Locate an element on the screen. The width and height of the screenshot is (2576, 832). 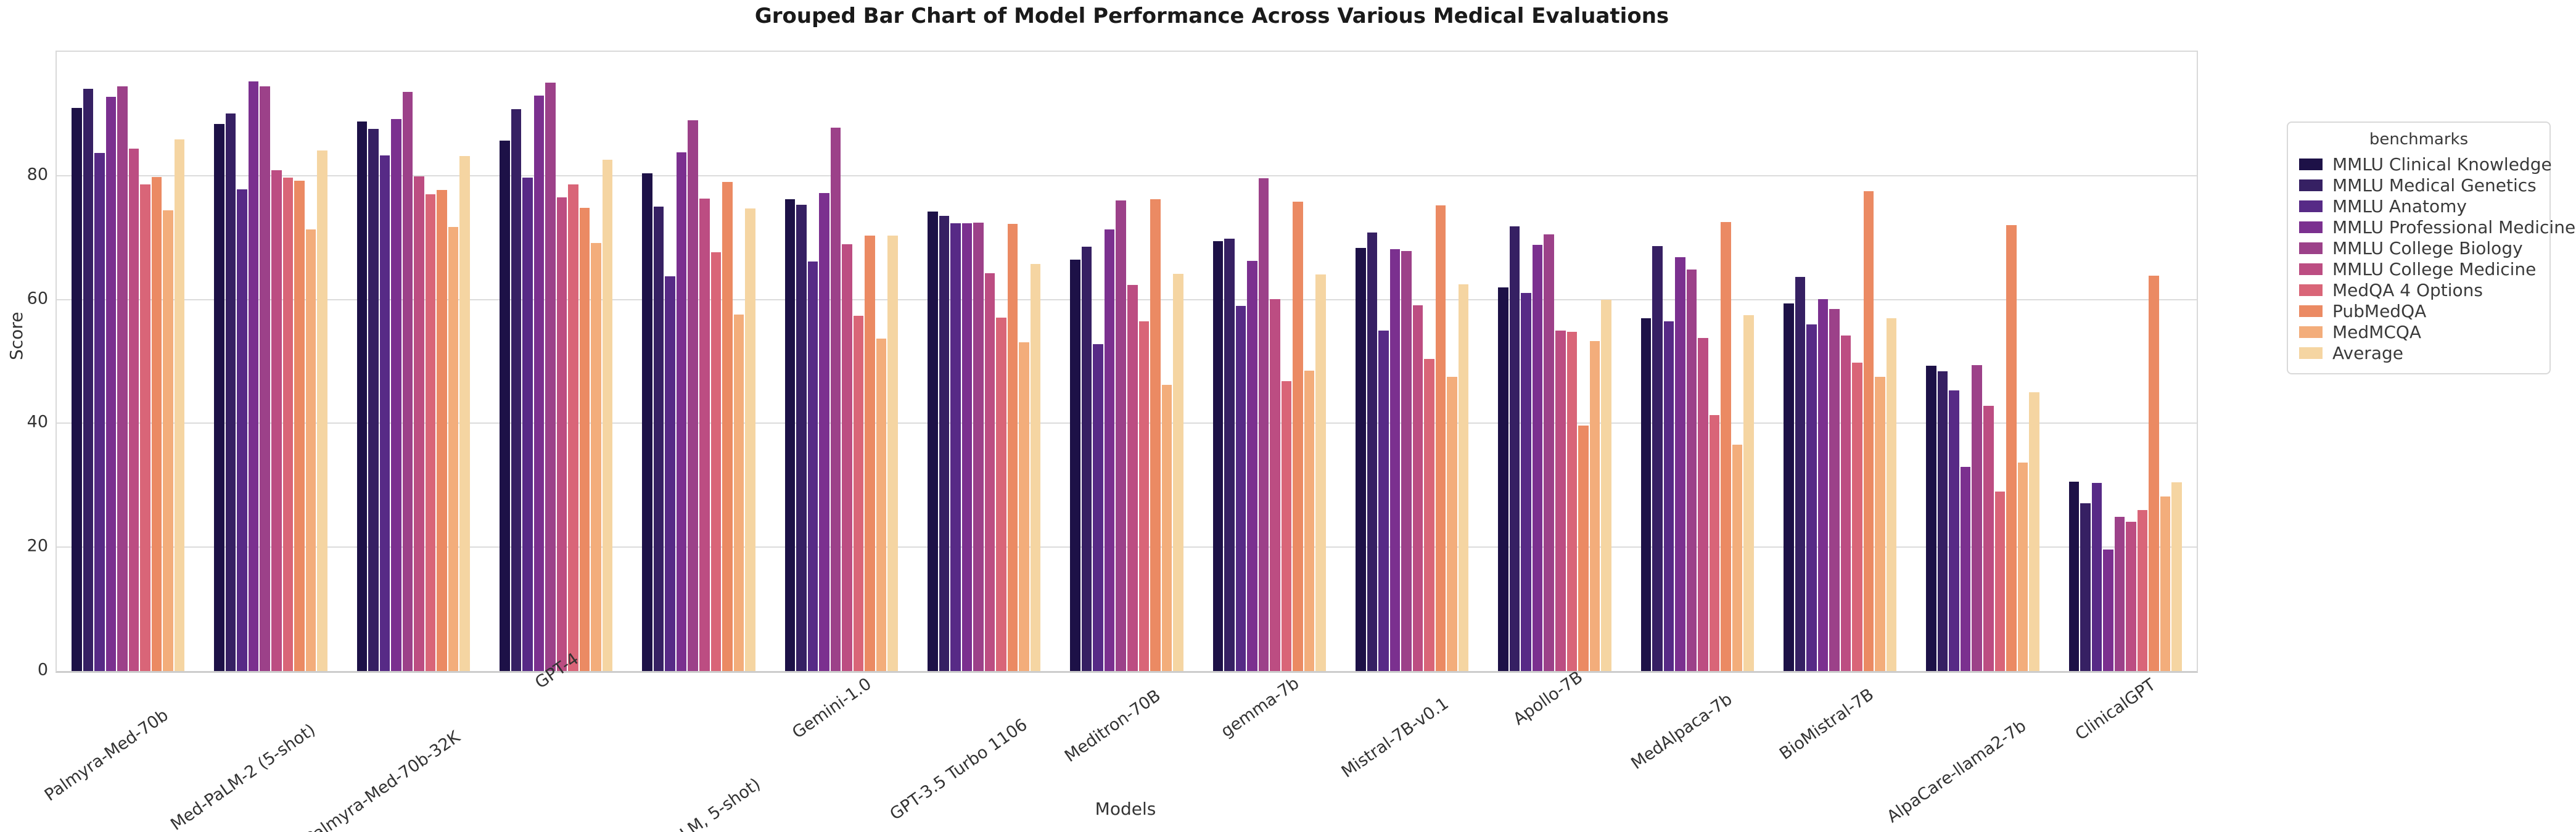
legend-label: MedQA 4 Options is located at coordinates (2407, 289).